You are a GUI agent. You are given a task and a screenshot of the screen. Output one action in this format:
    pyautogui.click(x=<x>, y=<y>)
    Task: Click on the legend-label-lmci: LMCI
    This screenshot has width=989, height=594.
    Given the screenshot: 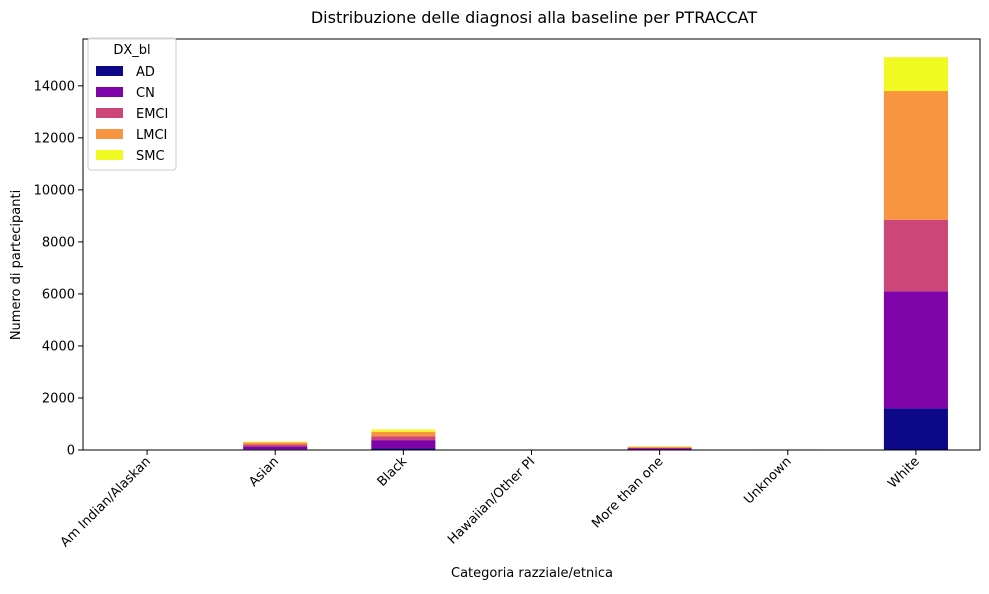 What is the action you would take?
    pyautogui.click(x=151, y=135)
    